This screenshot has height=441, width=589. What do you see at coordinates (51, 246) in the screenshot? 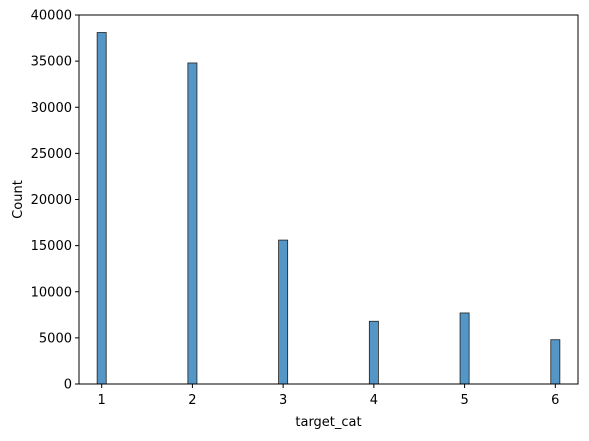
I see `y-tick-label: 15000` at bounding box center [51, 246].